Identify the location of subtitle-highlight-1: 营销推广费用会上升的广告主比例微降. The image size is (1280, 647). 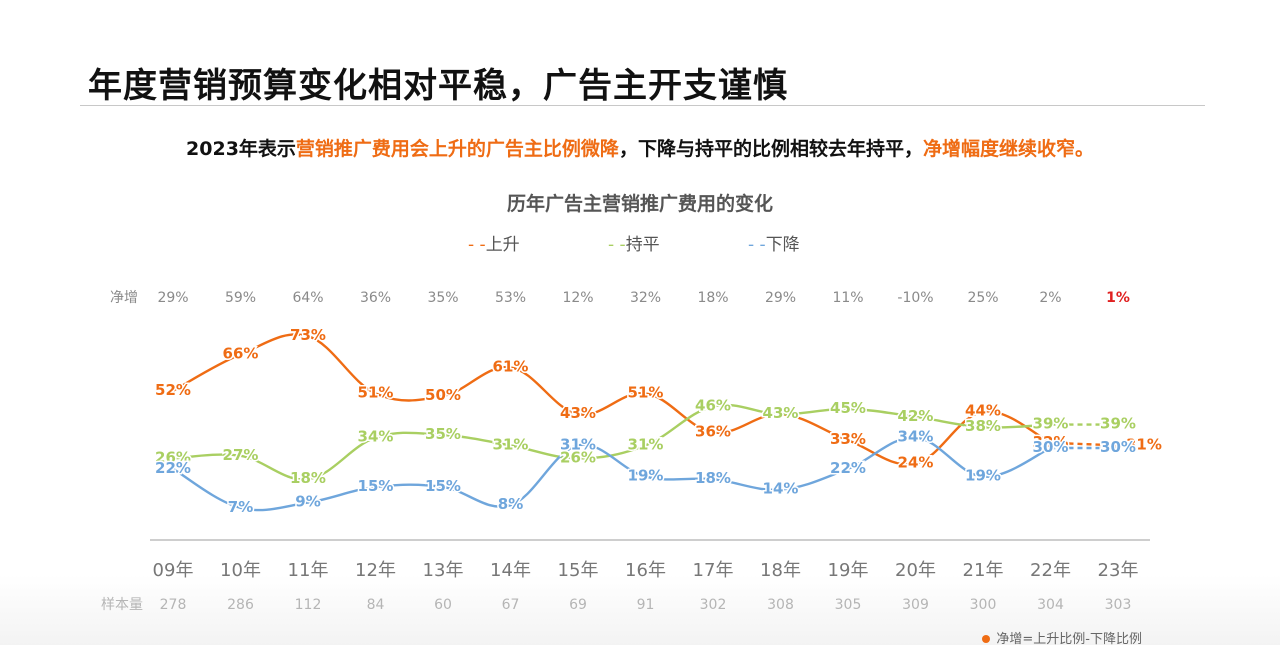
(457, 149).